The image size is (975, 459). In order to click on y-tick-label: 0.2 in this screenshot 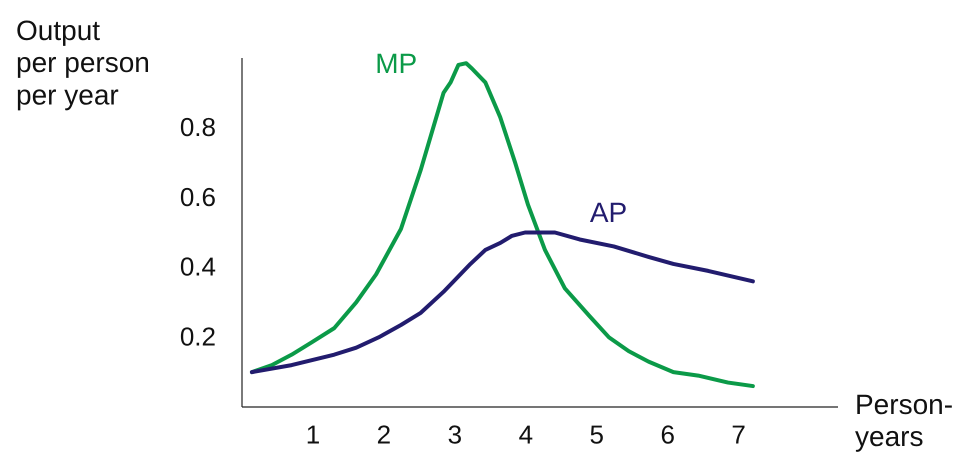, I will do `click(198, 337)`.